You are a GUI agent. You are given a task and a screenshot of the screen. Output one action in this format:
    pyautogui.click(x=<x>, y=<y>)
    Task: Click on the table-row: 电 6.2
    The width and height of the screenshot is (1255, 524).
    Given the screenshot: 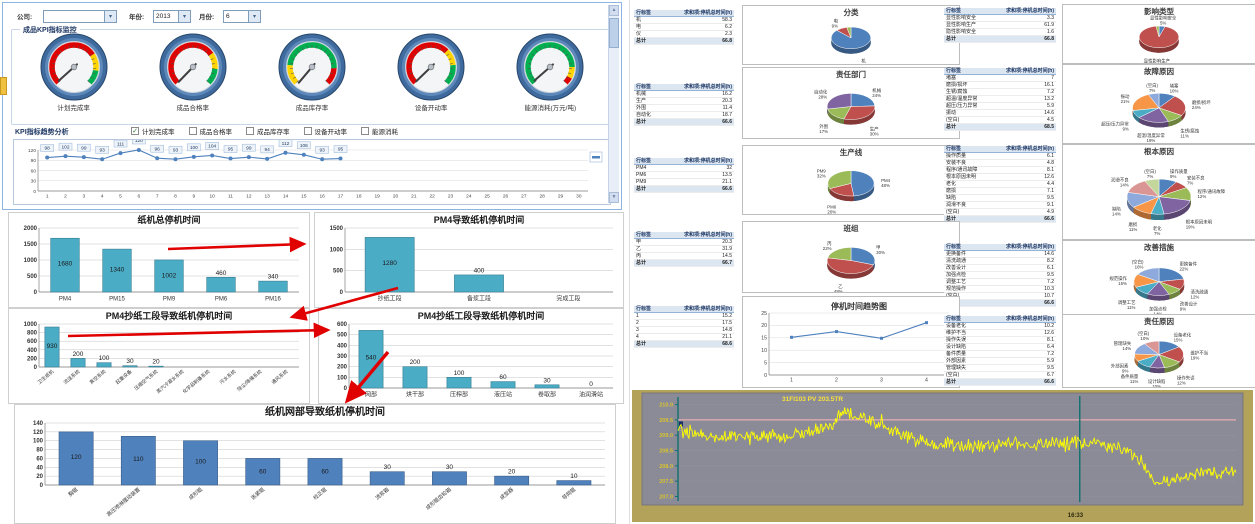 What is the action you would take?
    pyautogui.click(x=684, y=27)
    